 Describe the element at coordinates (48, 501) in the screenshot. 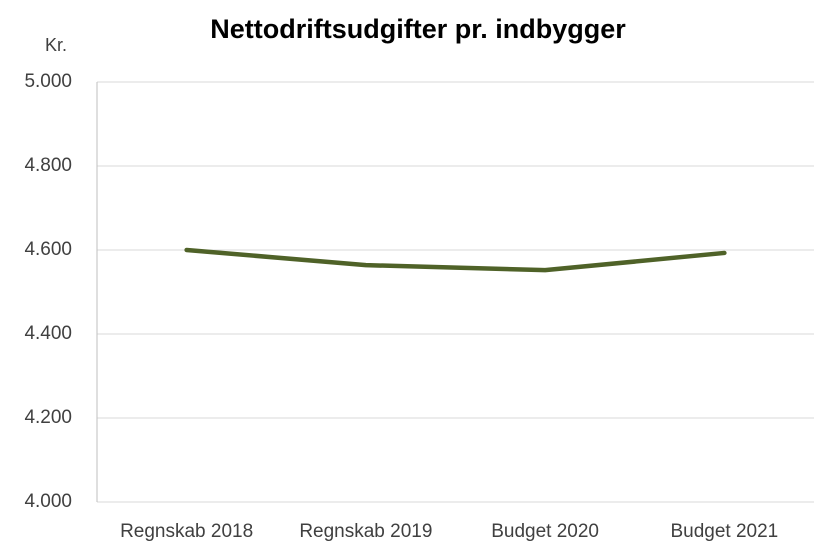

I see `y-tick-label: 4.000` at that location.